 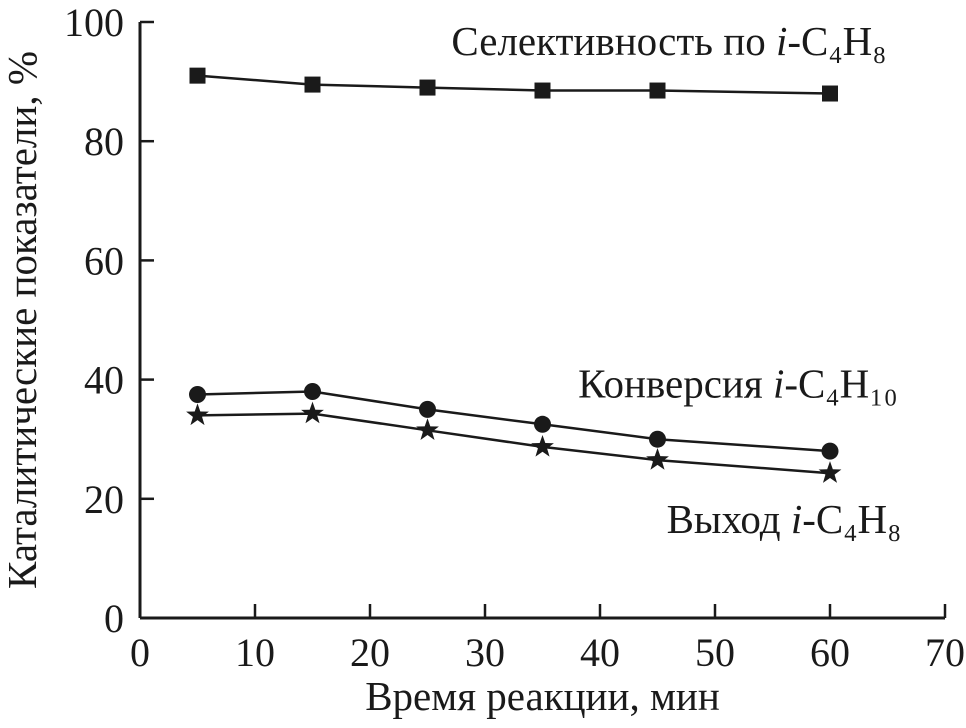 What do you see at coordinates (255, 652) in the screenshot?
I see `x-tick-label: 10` at bounding box center [255, 652].